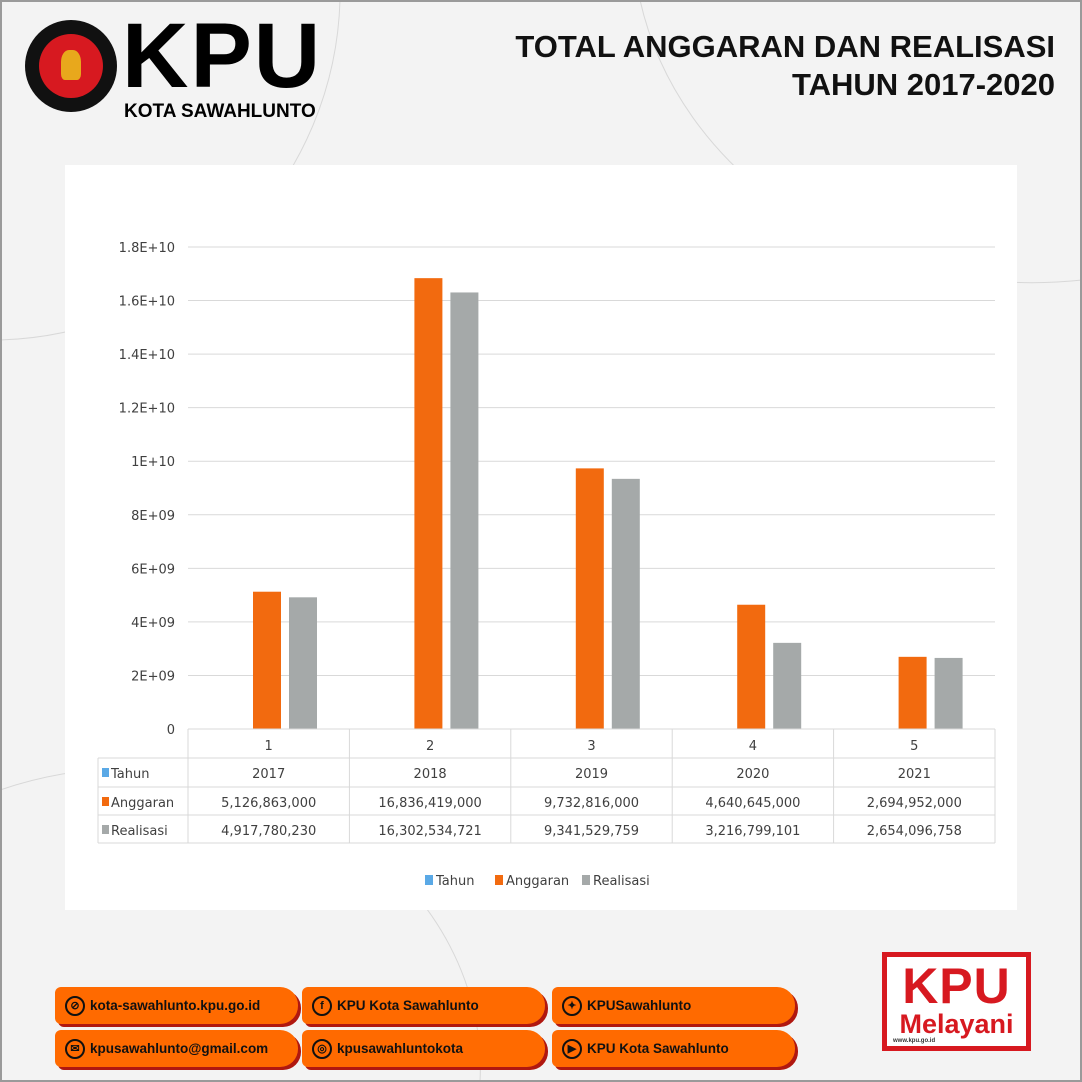 This screenshot has height=1082, width=1082. Describe the element at coordinates (572, 1005) in the screenshot. I see `twitter-icon: ✦` at that location.